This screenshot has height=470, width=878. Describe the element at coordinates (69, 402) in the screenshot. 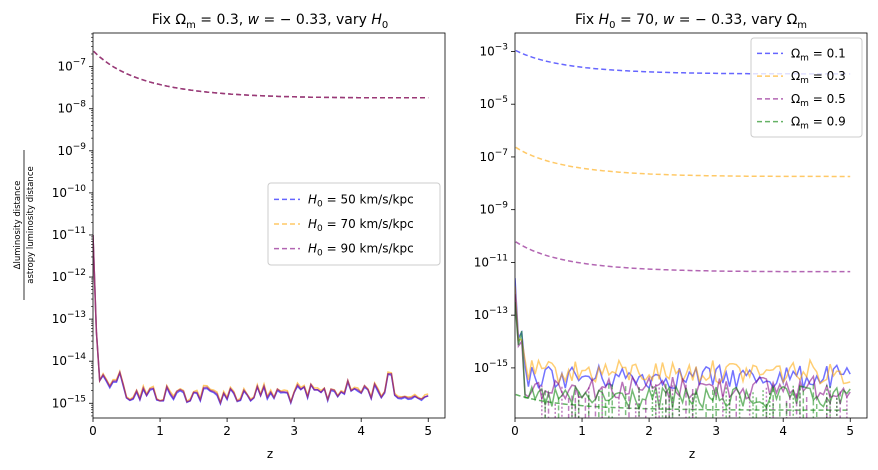

I see `ytick-label-0: 10⁻¹⁵` at that location.